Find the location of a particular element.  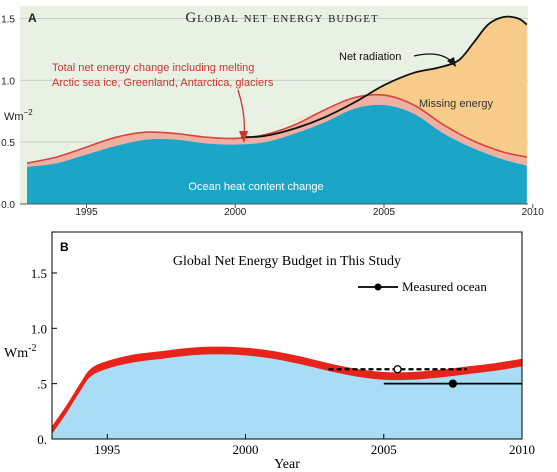

net-radiation-arrowhead is located at coordinates (451, 62).